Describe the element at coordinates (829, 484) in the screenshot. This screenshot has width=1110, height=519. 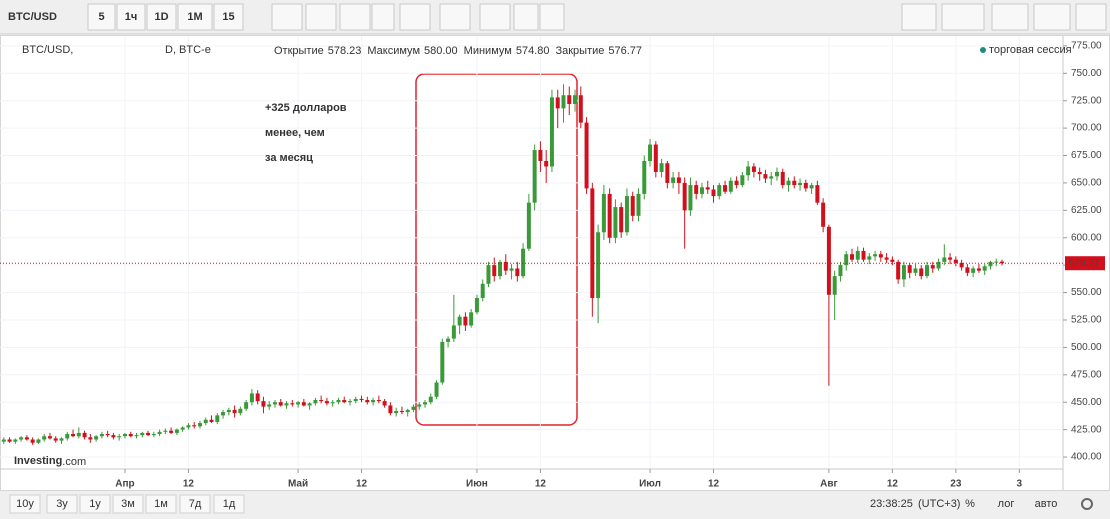
I see `x-tick-label: Авг` at that location.